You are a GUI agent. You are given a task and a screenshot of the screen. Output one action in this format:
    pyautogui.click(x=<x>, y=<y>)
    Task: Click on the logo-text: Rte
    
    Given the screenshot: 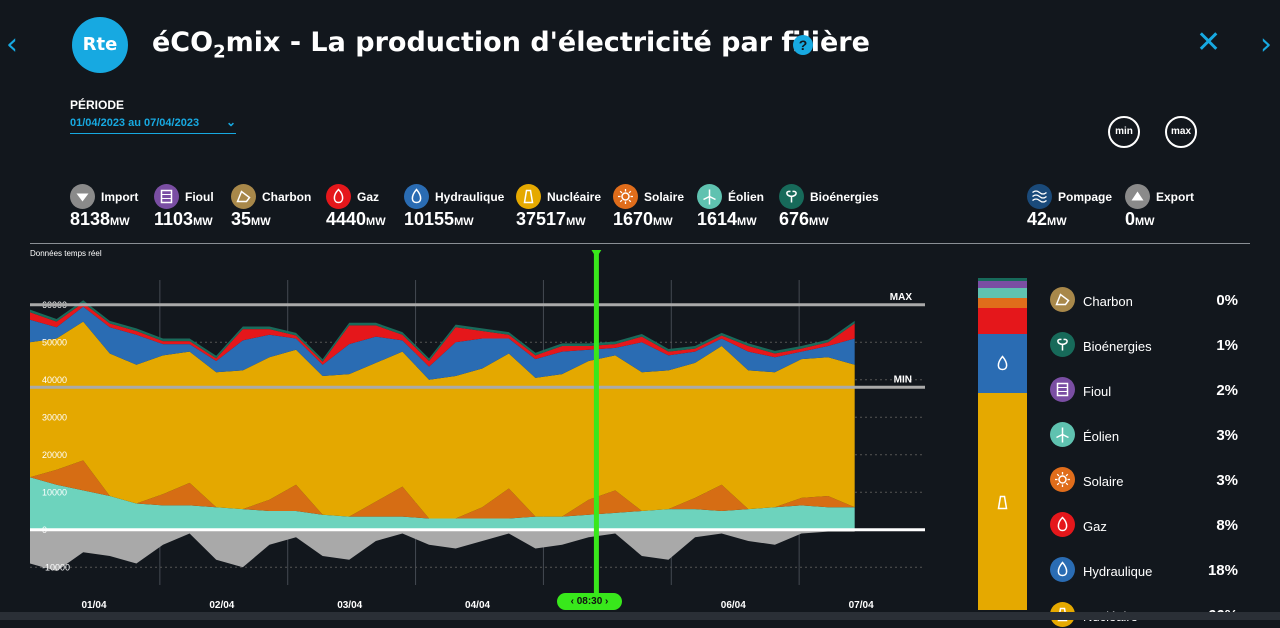 What is the action you would take?
    pyautogui.click(x=100, y=44)
    